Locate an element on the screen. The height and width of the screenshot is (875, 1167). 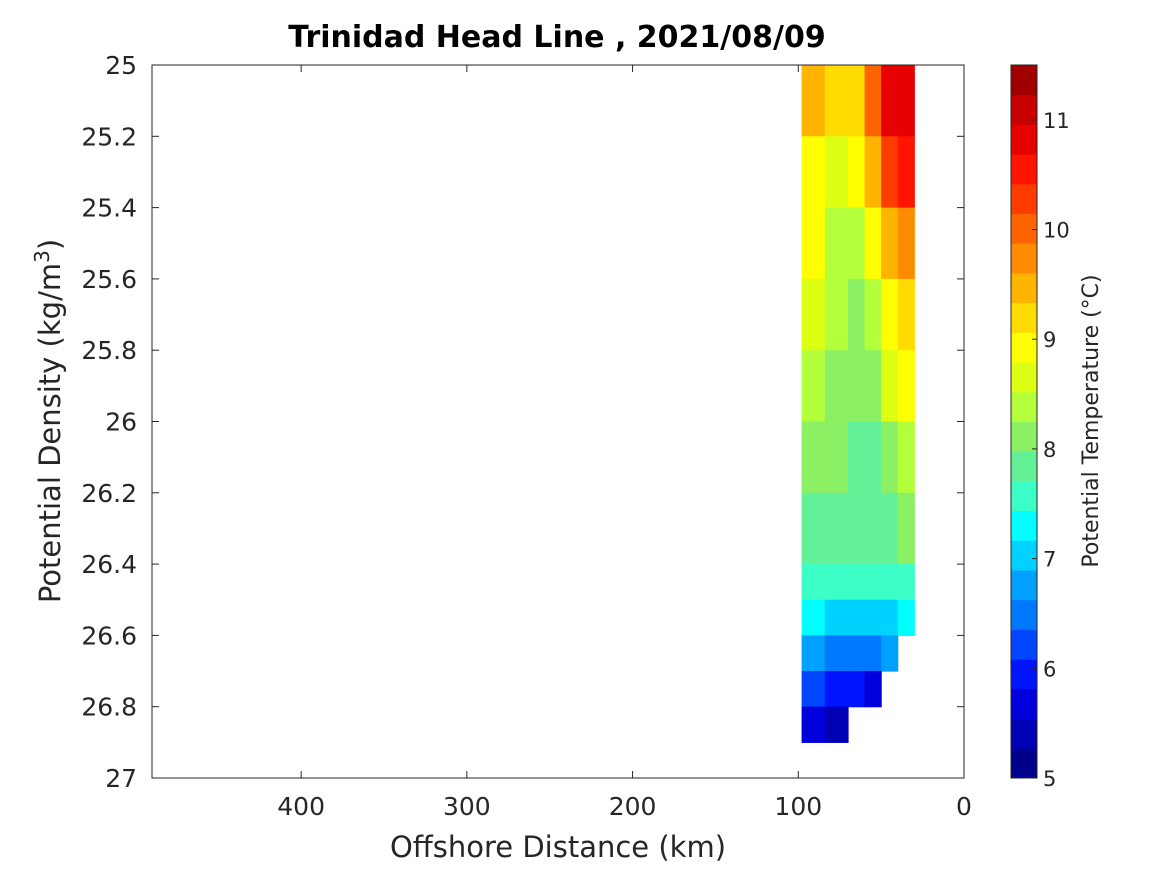
colorbar-tick-label: 7 is located at coordinates (1049, 560).